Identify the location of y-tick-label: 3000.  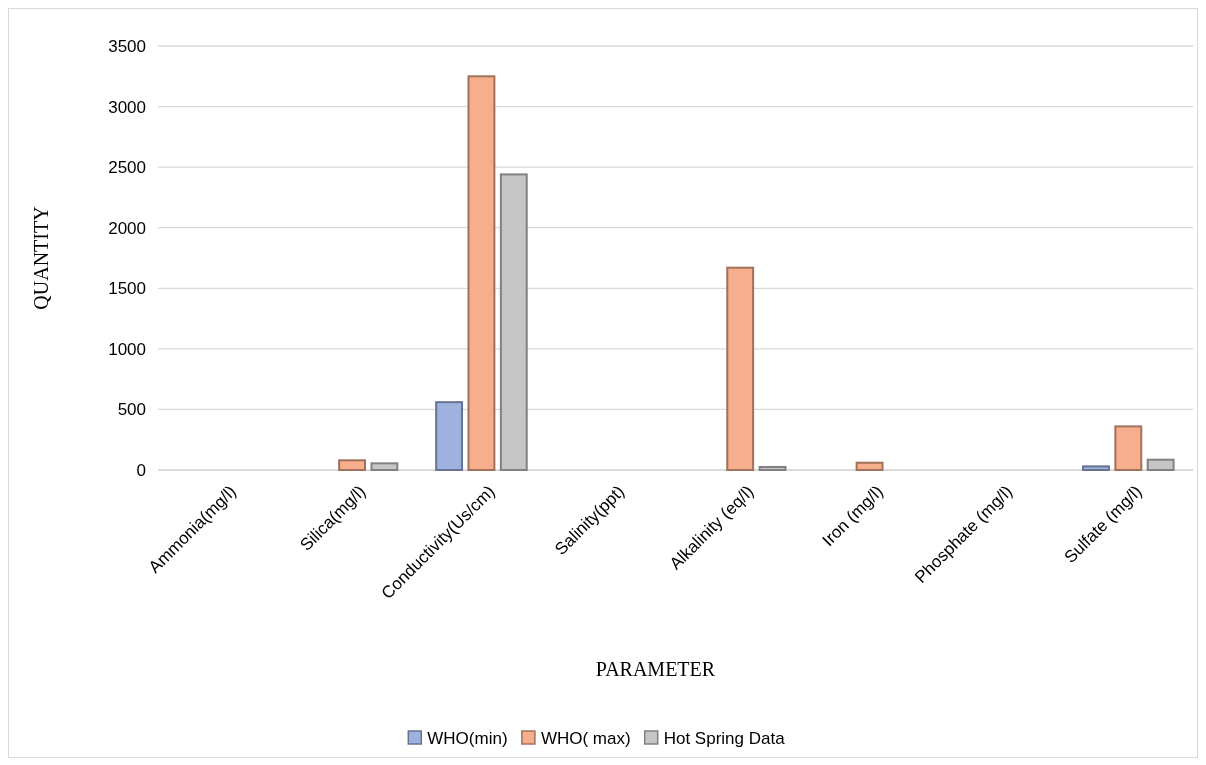
(127, 107).